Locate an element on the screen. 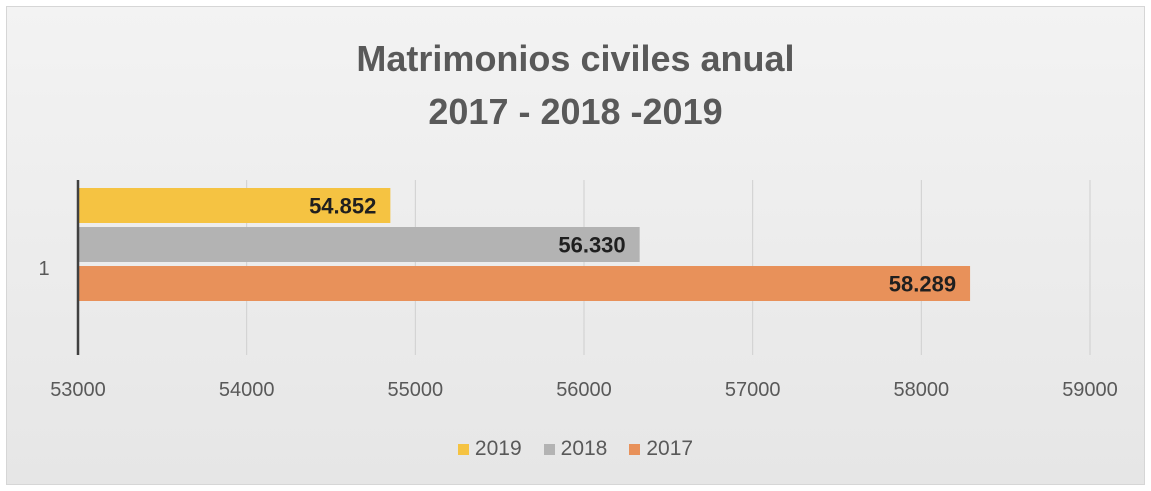  x-tick-label: 53000 is located at coordinates (78, 390).